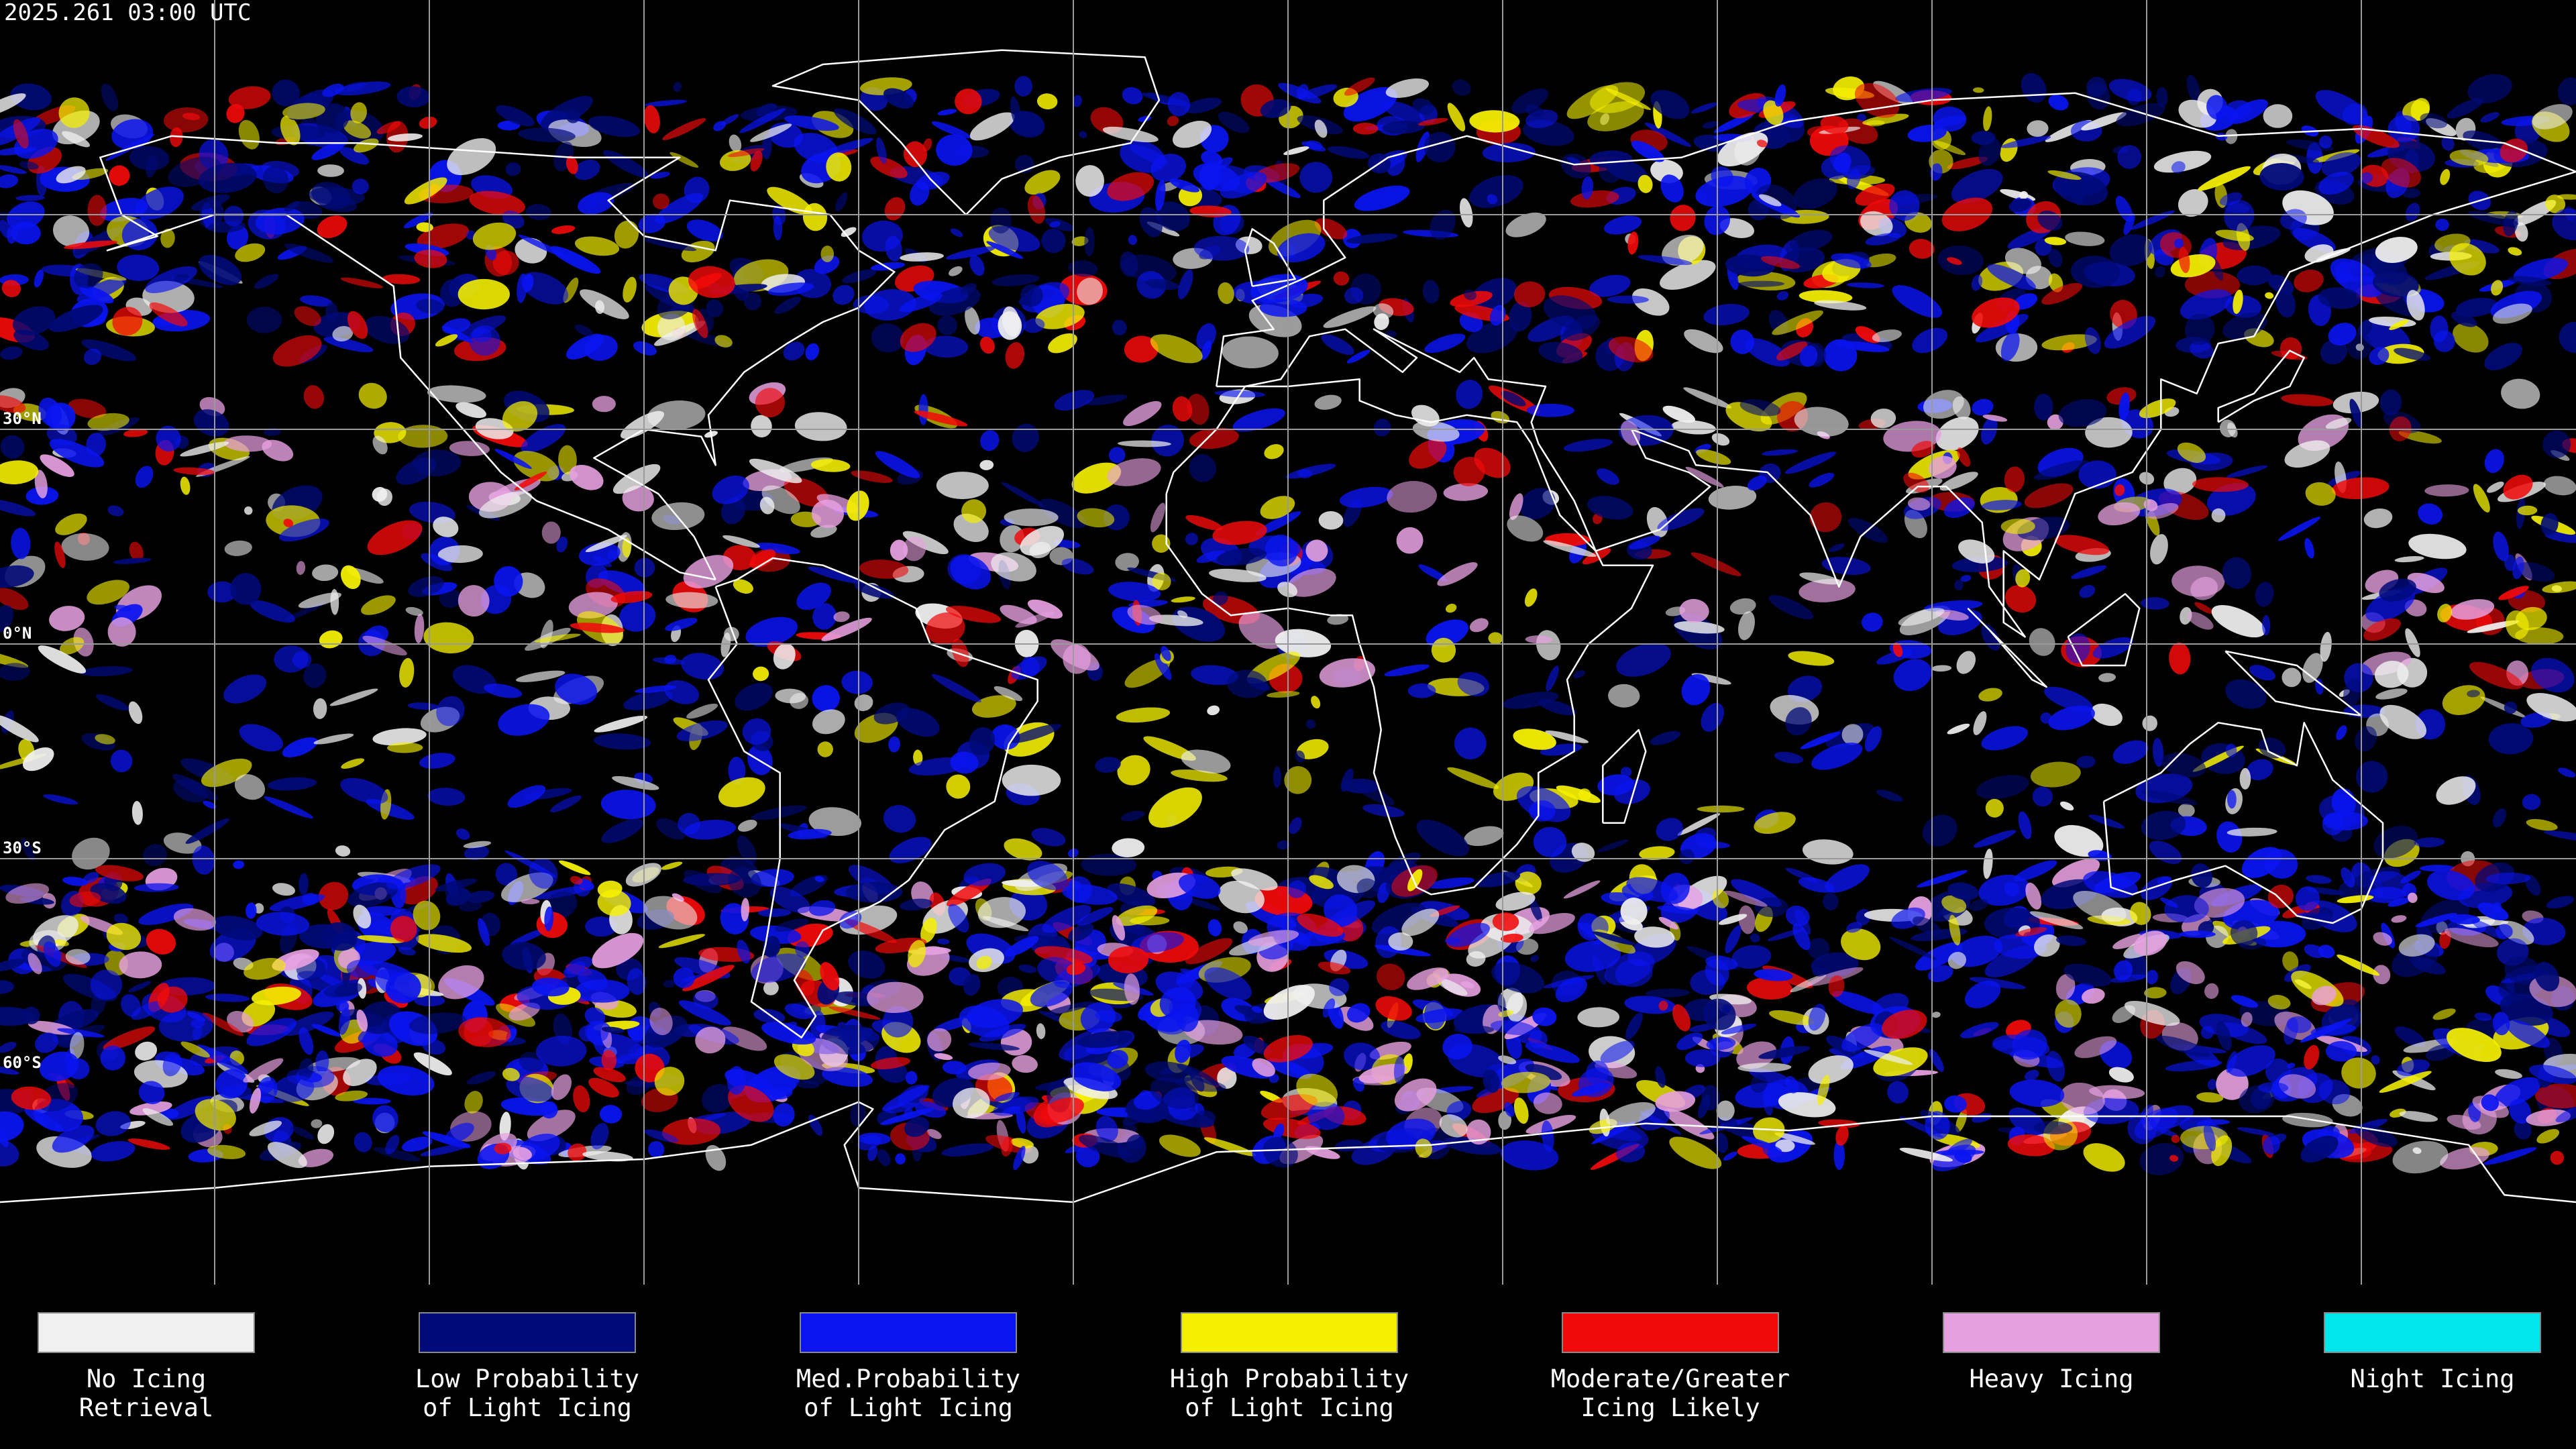  What do you see at coordinates (146, 1407) in the screenshot?
I see `legend-label: Retrieval` at bounding box center [146, 1407].